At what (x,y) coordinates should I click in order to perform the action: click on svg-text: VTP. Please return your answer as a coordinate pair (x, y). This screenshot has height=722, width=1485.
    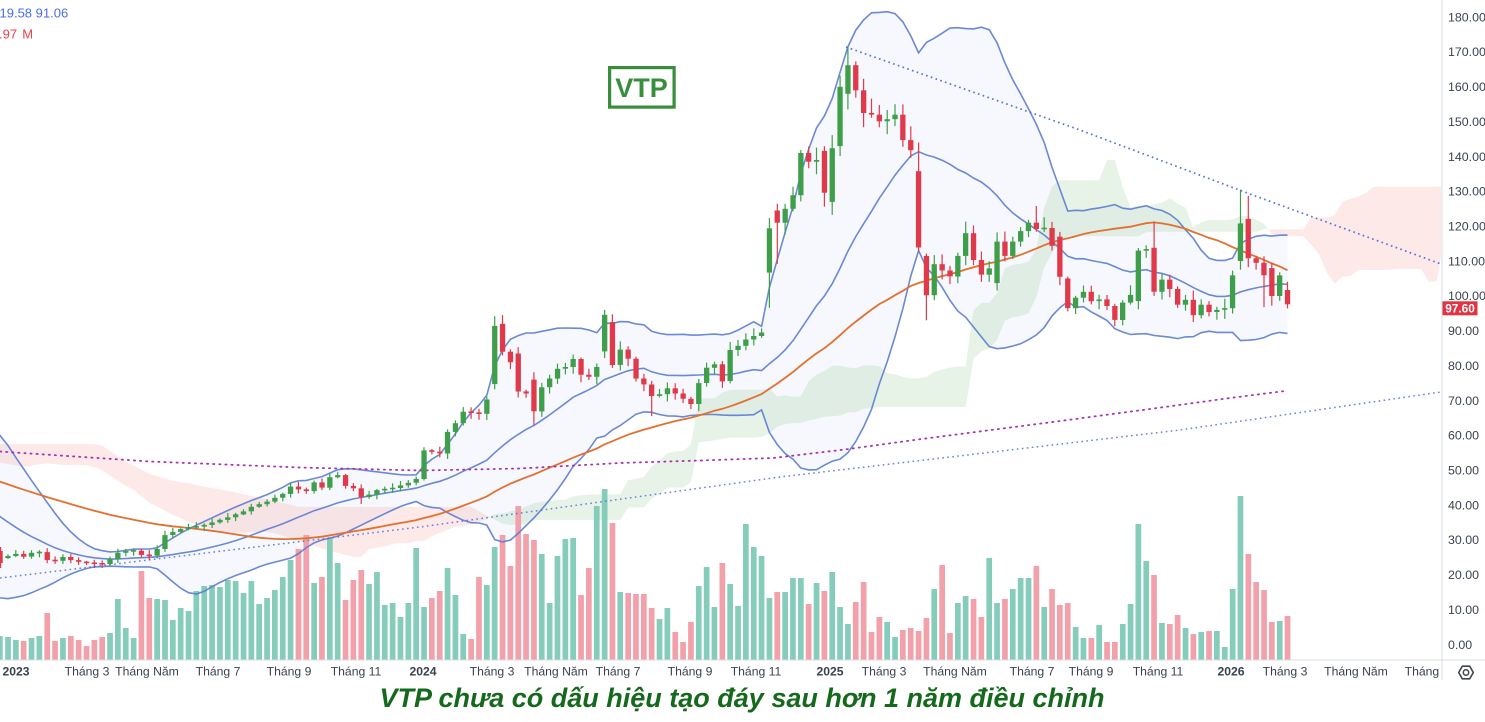
    Looking at the image, I should click on (641, 88).